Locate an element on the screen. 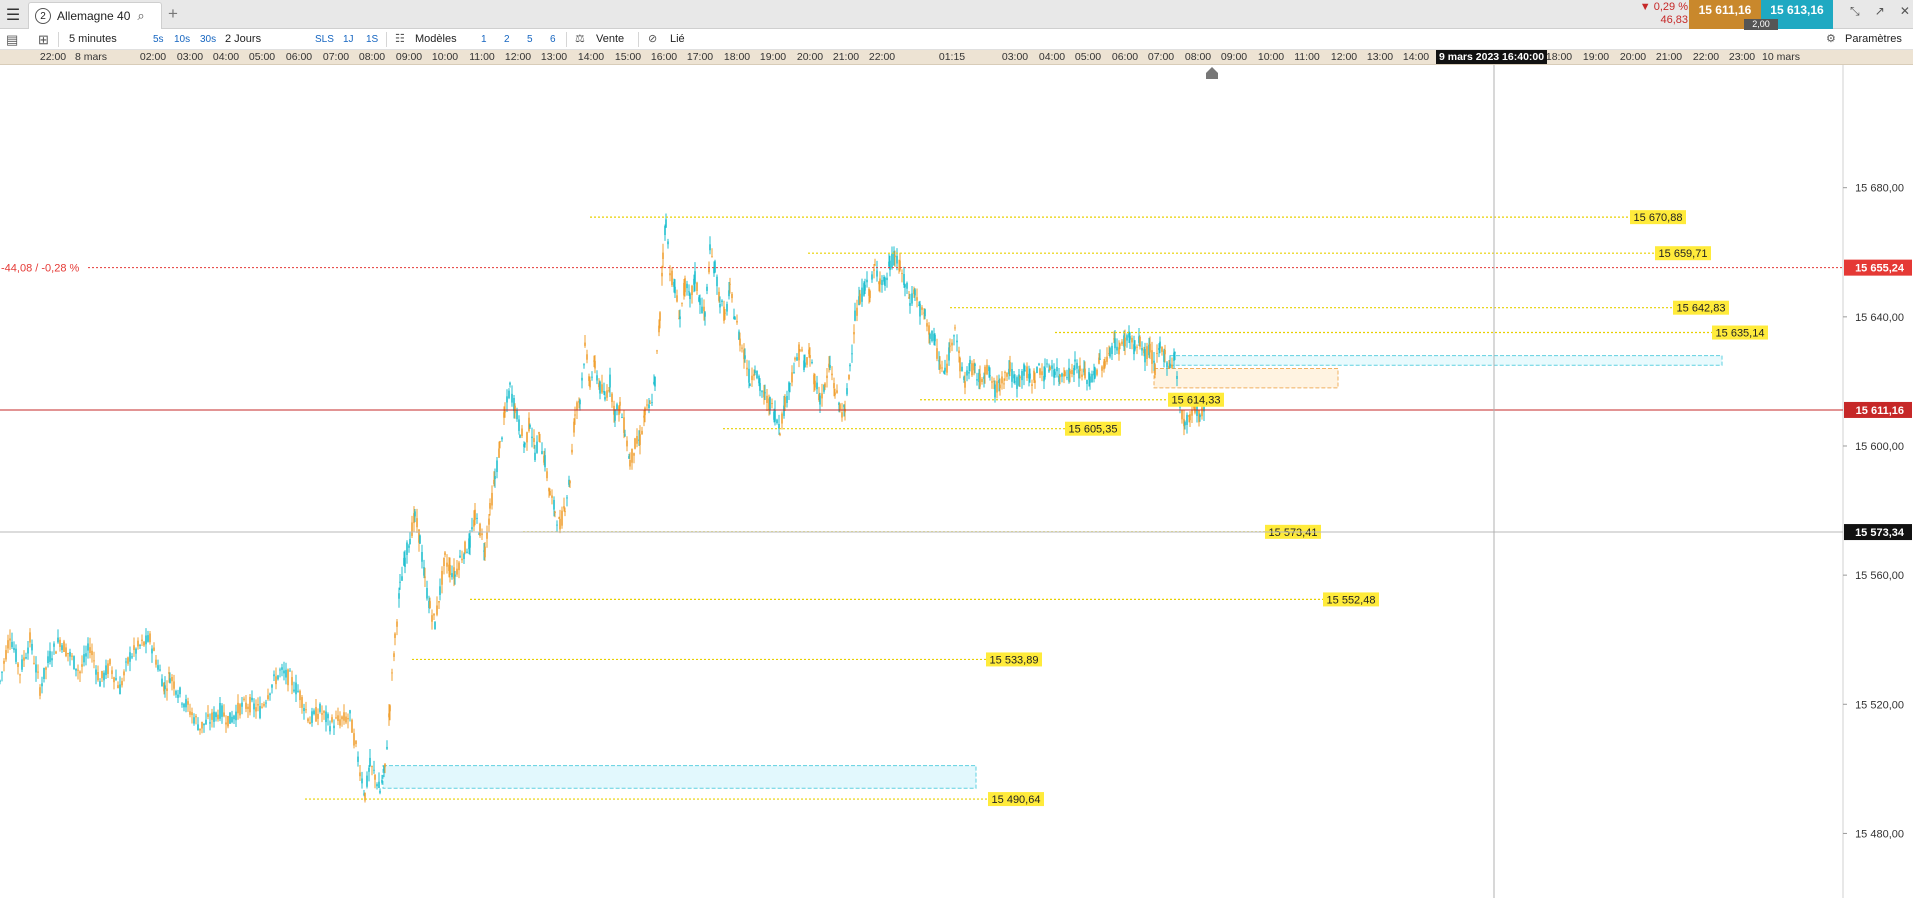 The image size is (1913, 903). period-sls: SLS is located at coordinates (324, 39).